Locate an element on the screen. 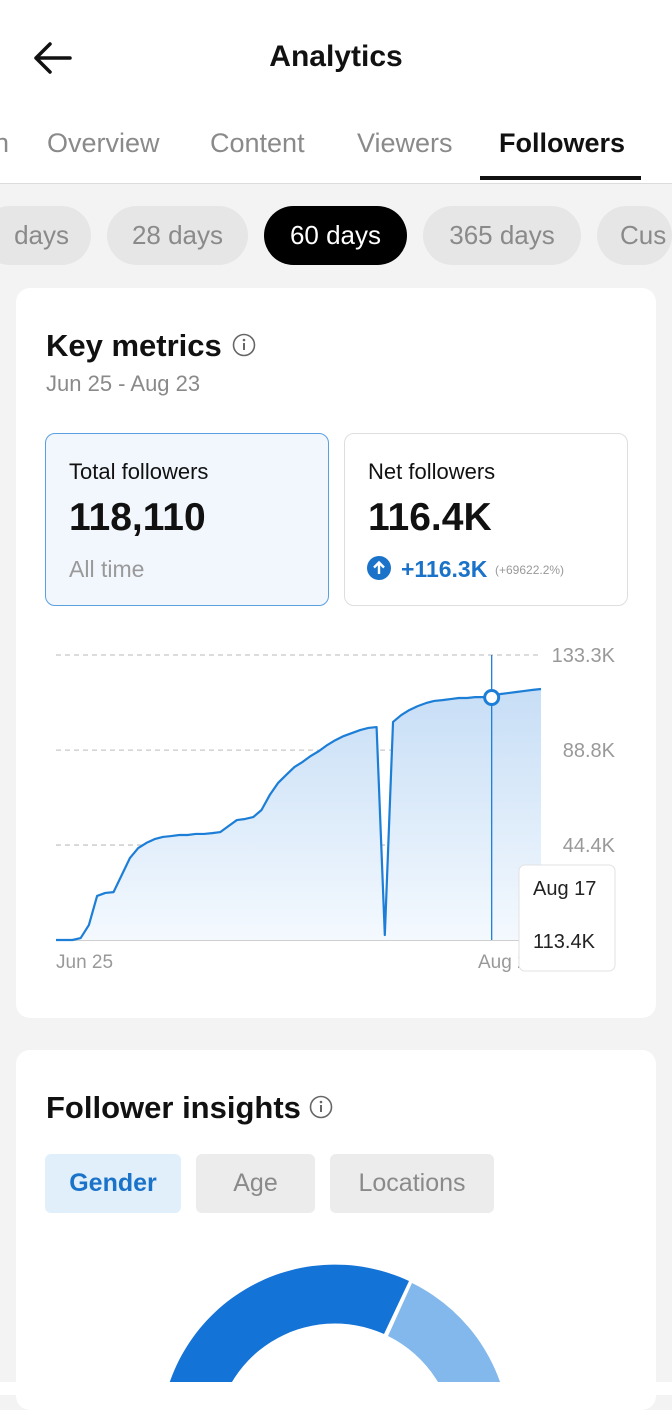  insight-tab: Age is located at coordinates (255, 1183).